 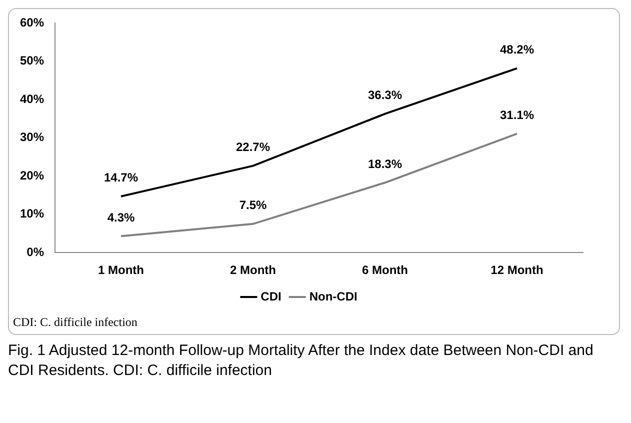 What do you see at coordinates (253, 205) in the screenshot?
I see `data-label: 7.5%` at bounding box center [253, 205].